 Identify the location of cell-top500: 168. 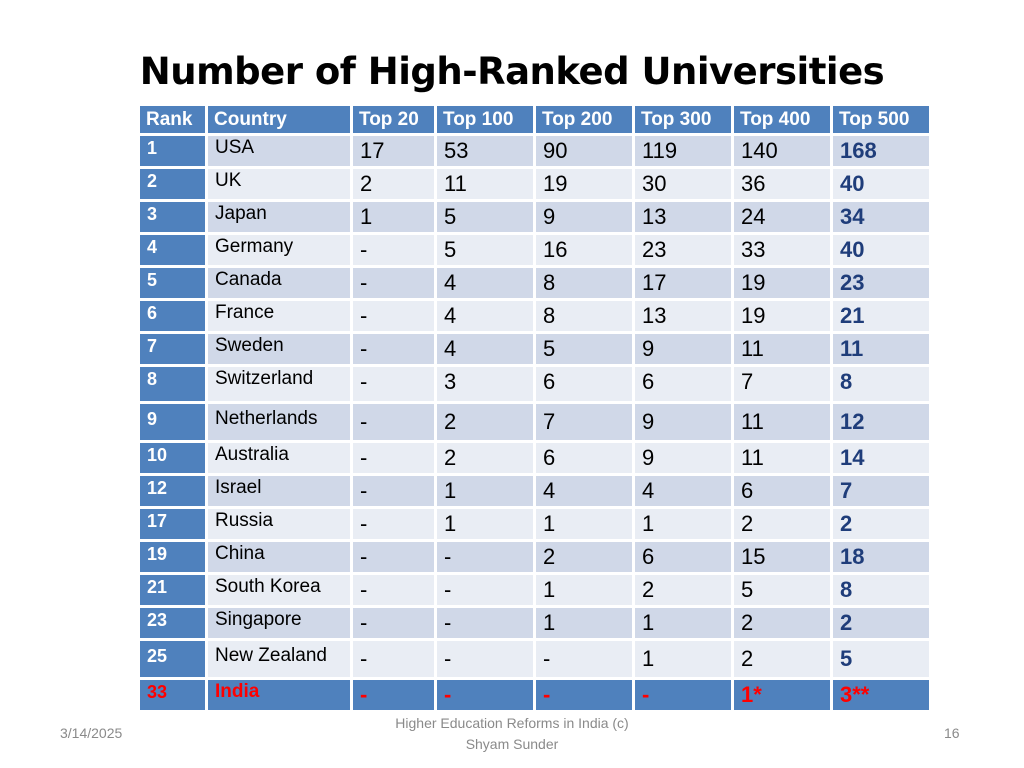
(881, 151).